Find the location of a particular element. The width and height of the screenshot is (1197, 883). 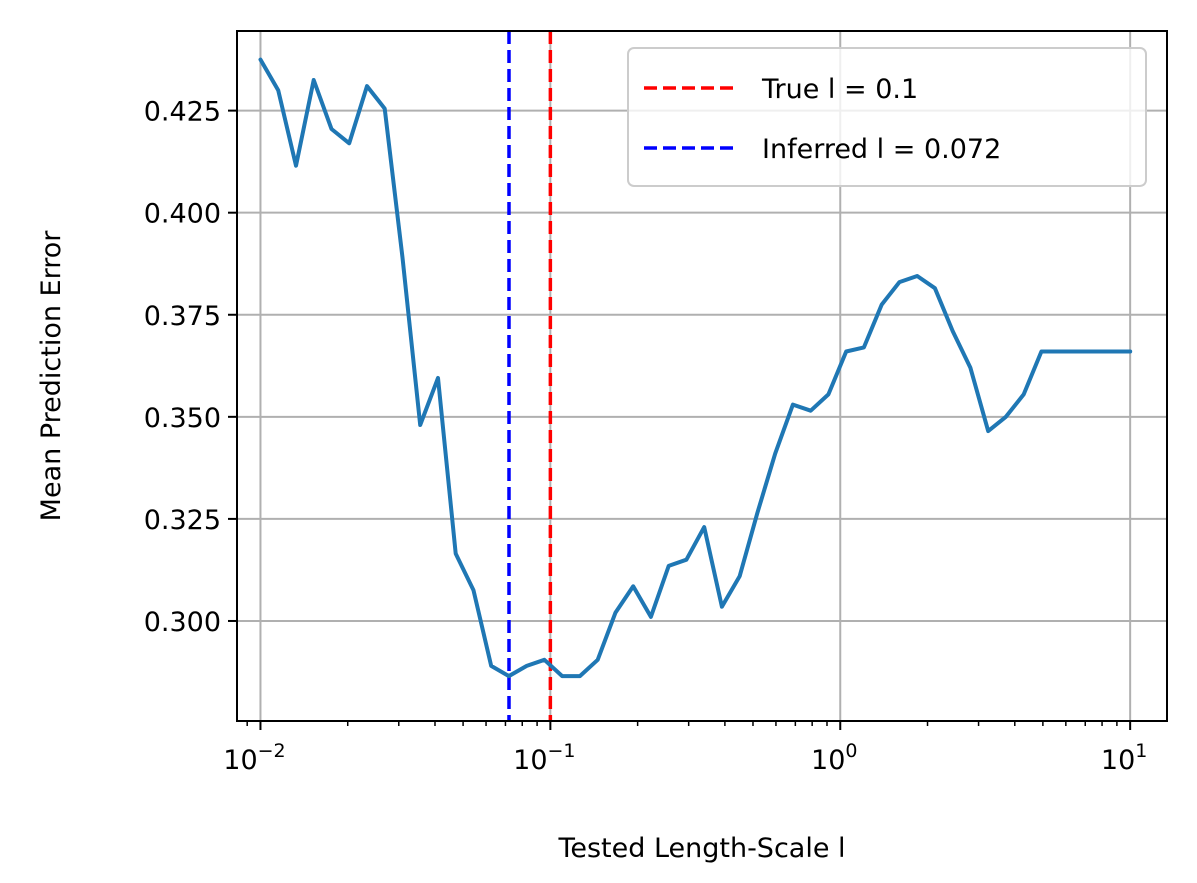

x-axis-label: Tested Length-Scale l is located at coordinates (701, 848).